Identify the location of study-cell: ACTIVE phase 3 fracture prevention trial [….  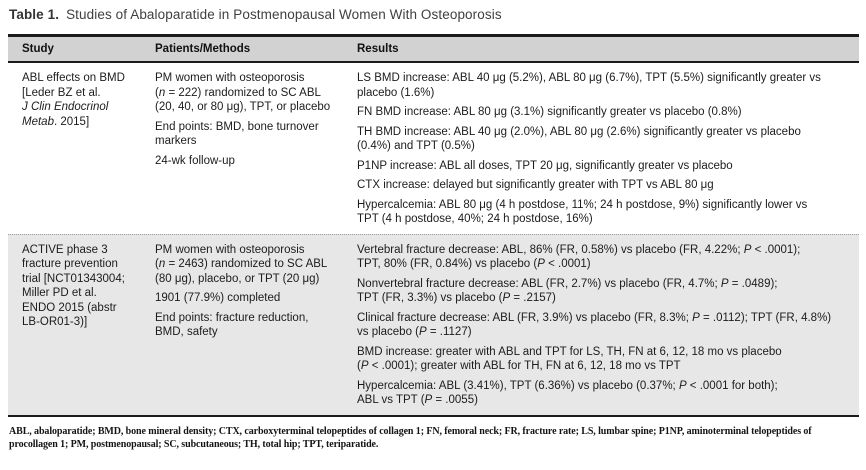
(88, 325).